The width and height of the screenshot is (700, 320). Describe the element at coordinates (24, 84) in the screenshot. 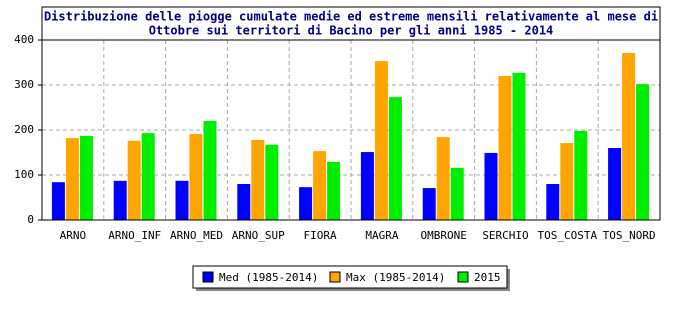

I see `y-tick-label: 300` at that location.